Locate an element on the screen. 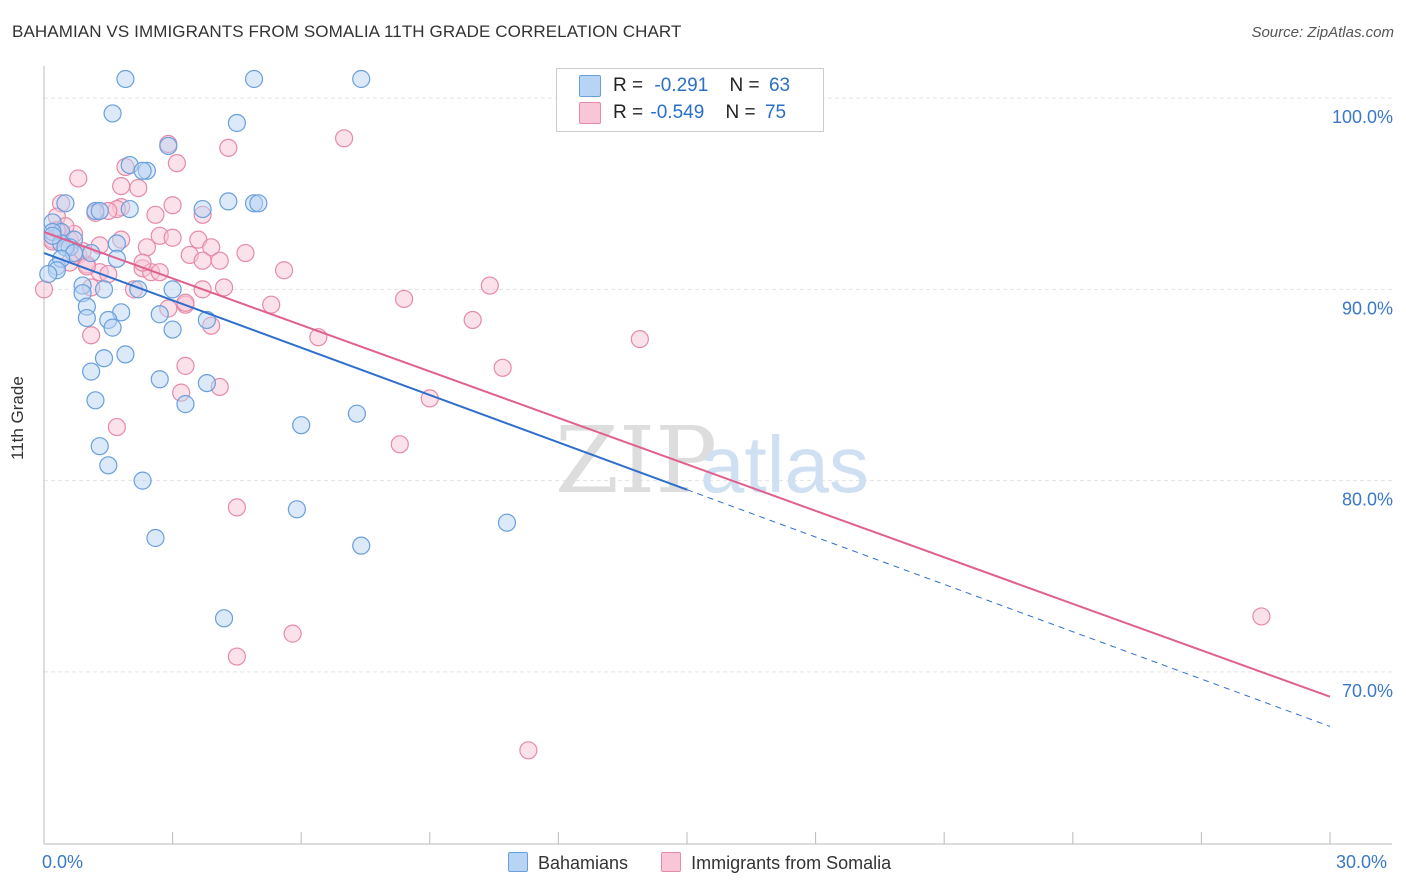  watermark-atlas: atlas is located at coordinates (784, 464).